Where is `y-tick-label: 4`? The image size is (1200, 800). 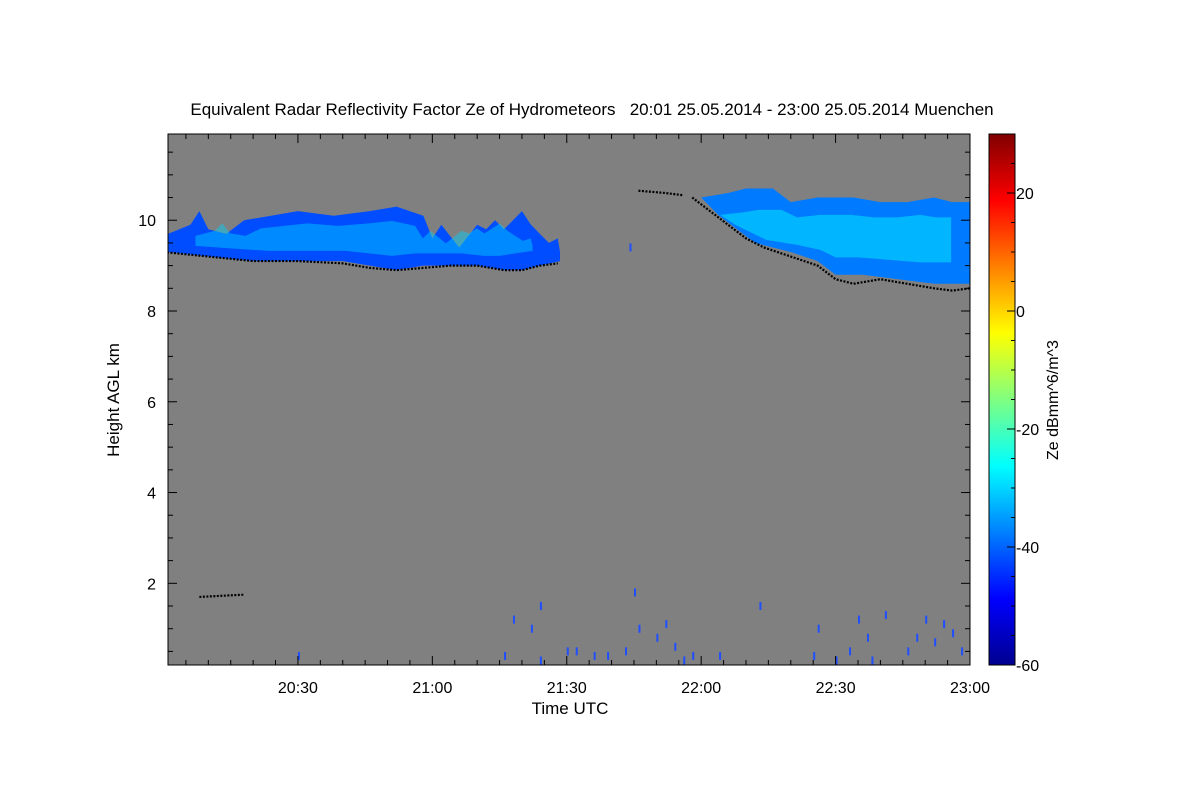 y-tick-label: 4 is located at coordinates (151, 494).